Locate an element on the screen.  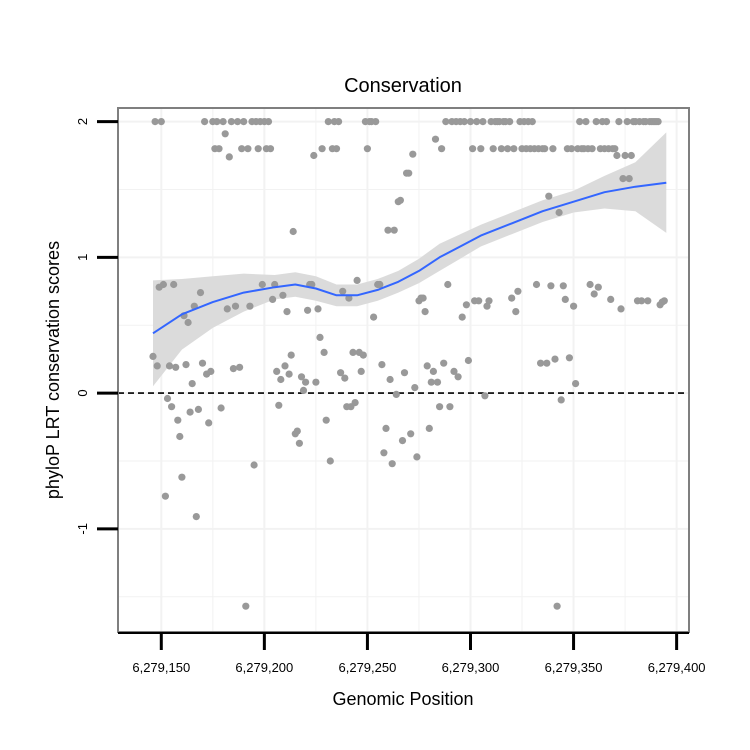
y-axis: -1 0 1 2 is located at coordinates (96, 326).